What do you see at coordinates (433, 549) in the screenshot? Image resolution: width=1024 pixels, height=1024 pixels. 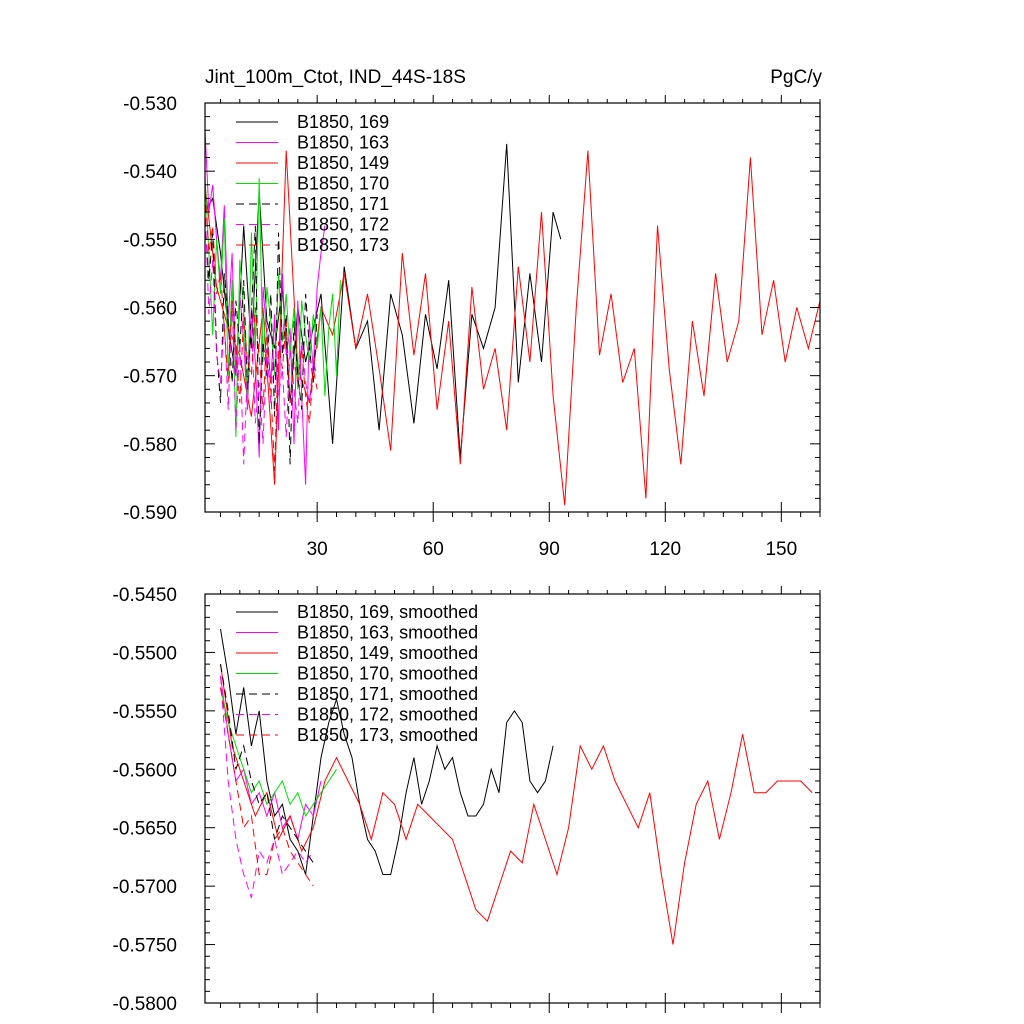 I see `x-tick-label: 60` at bounding box center [433, 549].